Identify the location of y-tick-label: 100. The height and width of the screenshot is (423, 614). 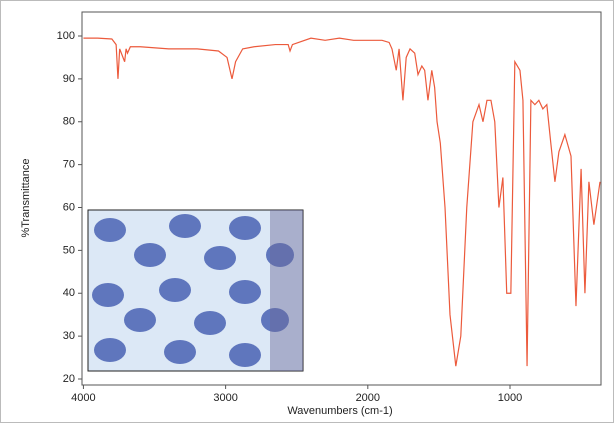
(66, 36).